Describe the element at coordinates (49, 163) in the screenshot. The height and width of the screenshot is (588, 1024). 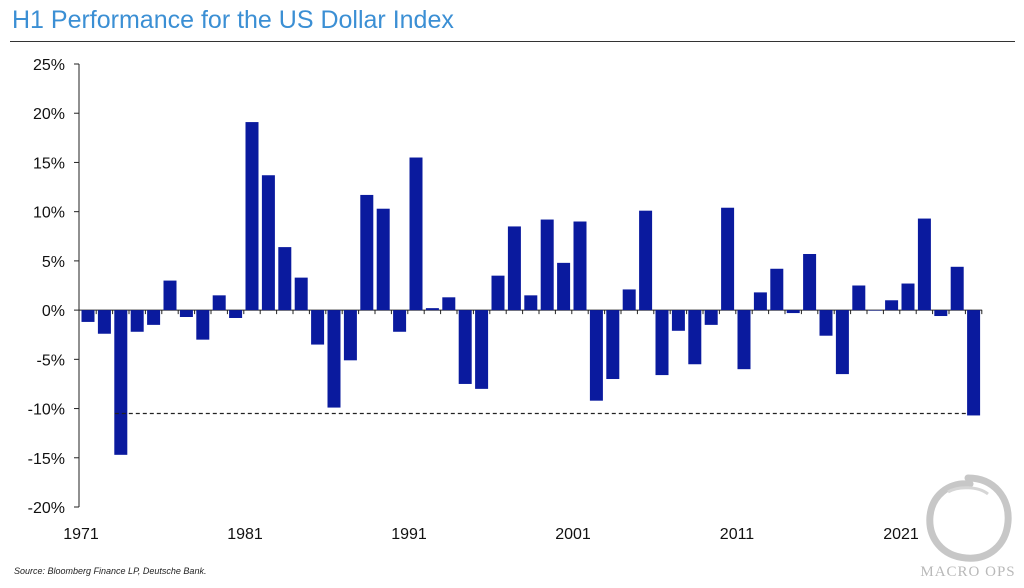
I see `y-tick-label: 15%` at that location.